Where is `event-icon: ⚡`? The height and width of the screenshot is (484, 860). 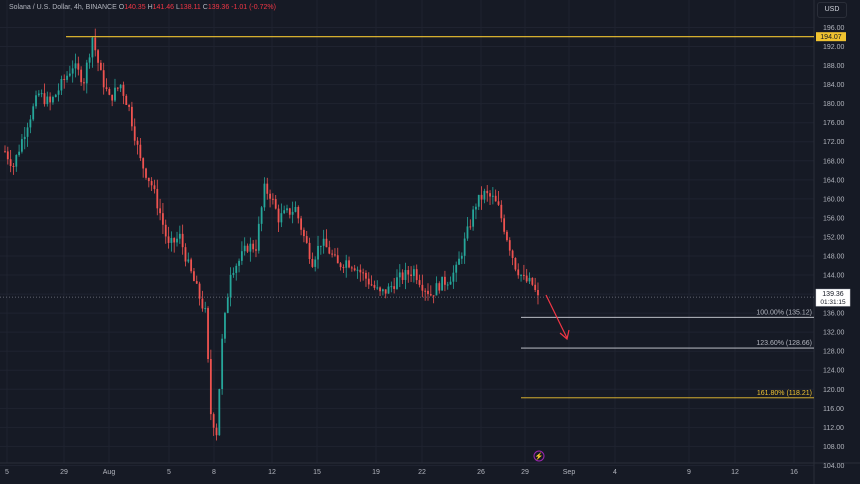
event-icon: ⚡ is located at coordinates (539, 456).